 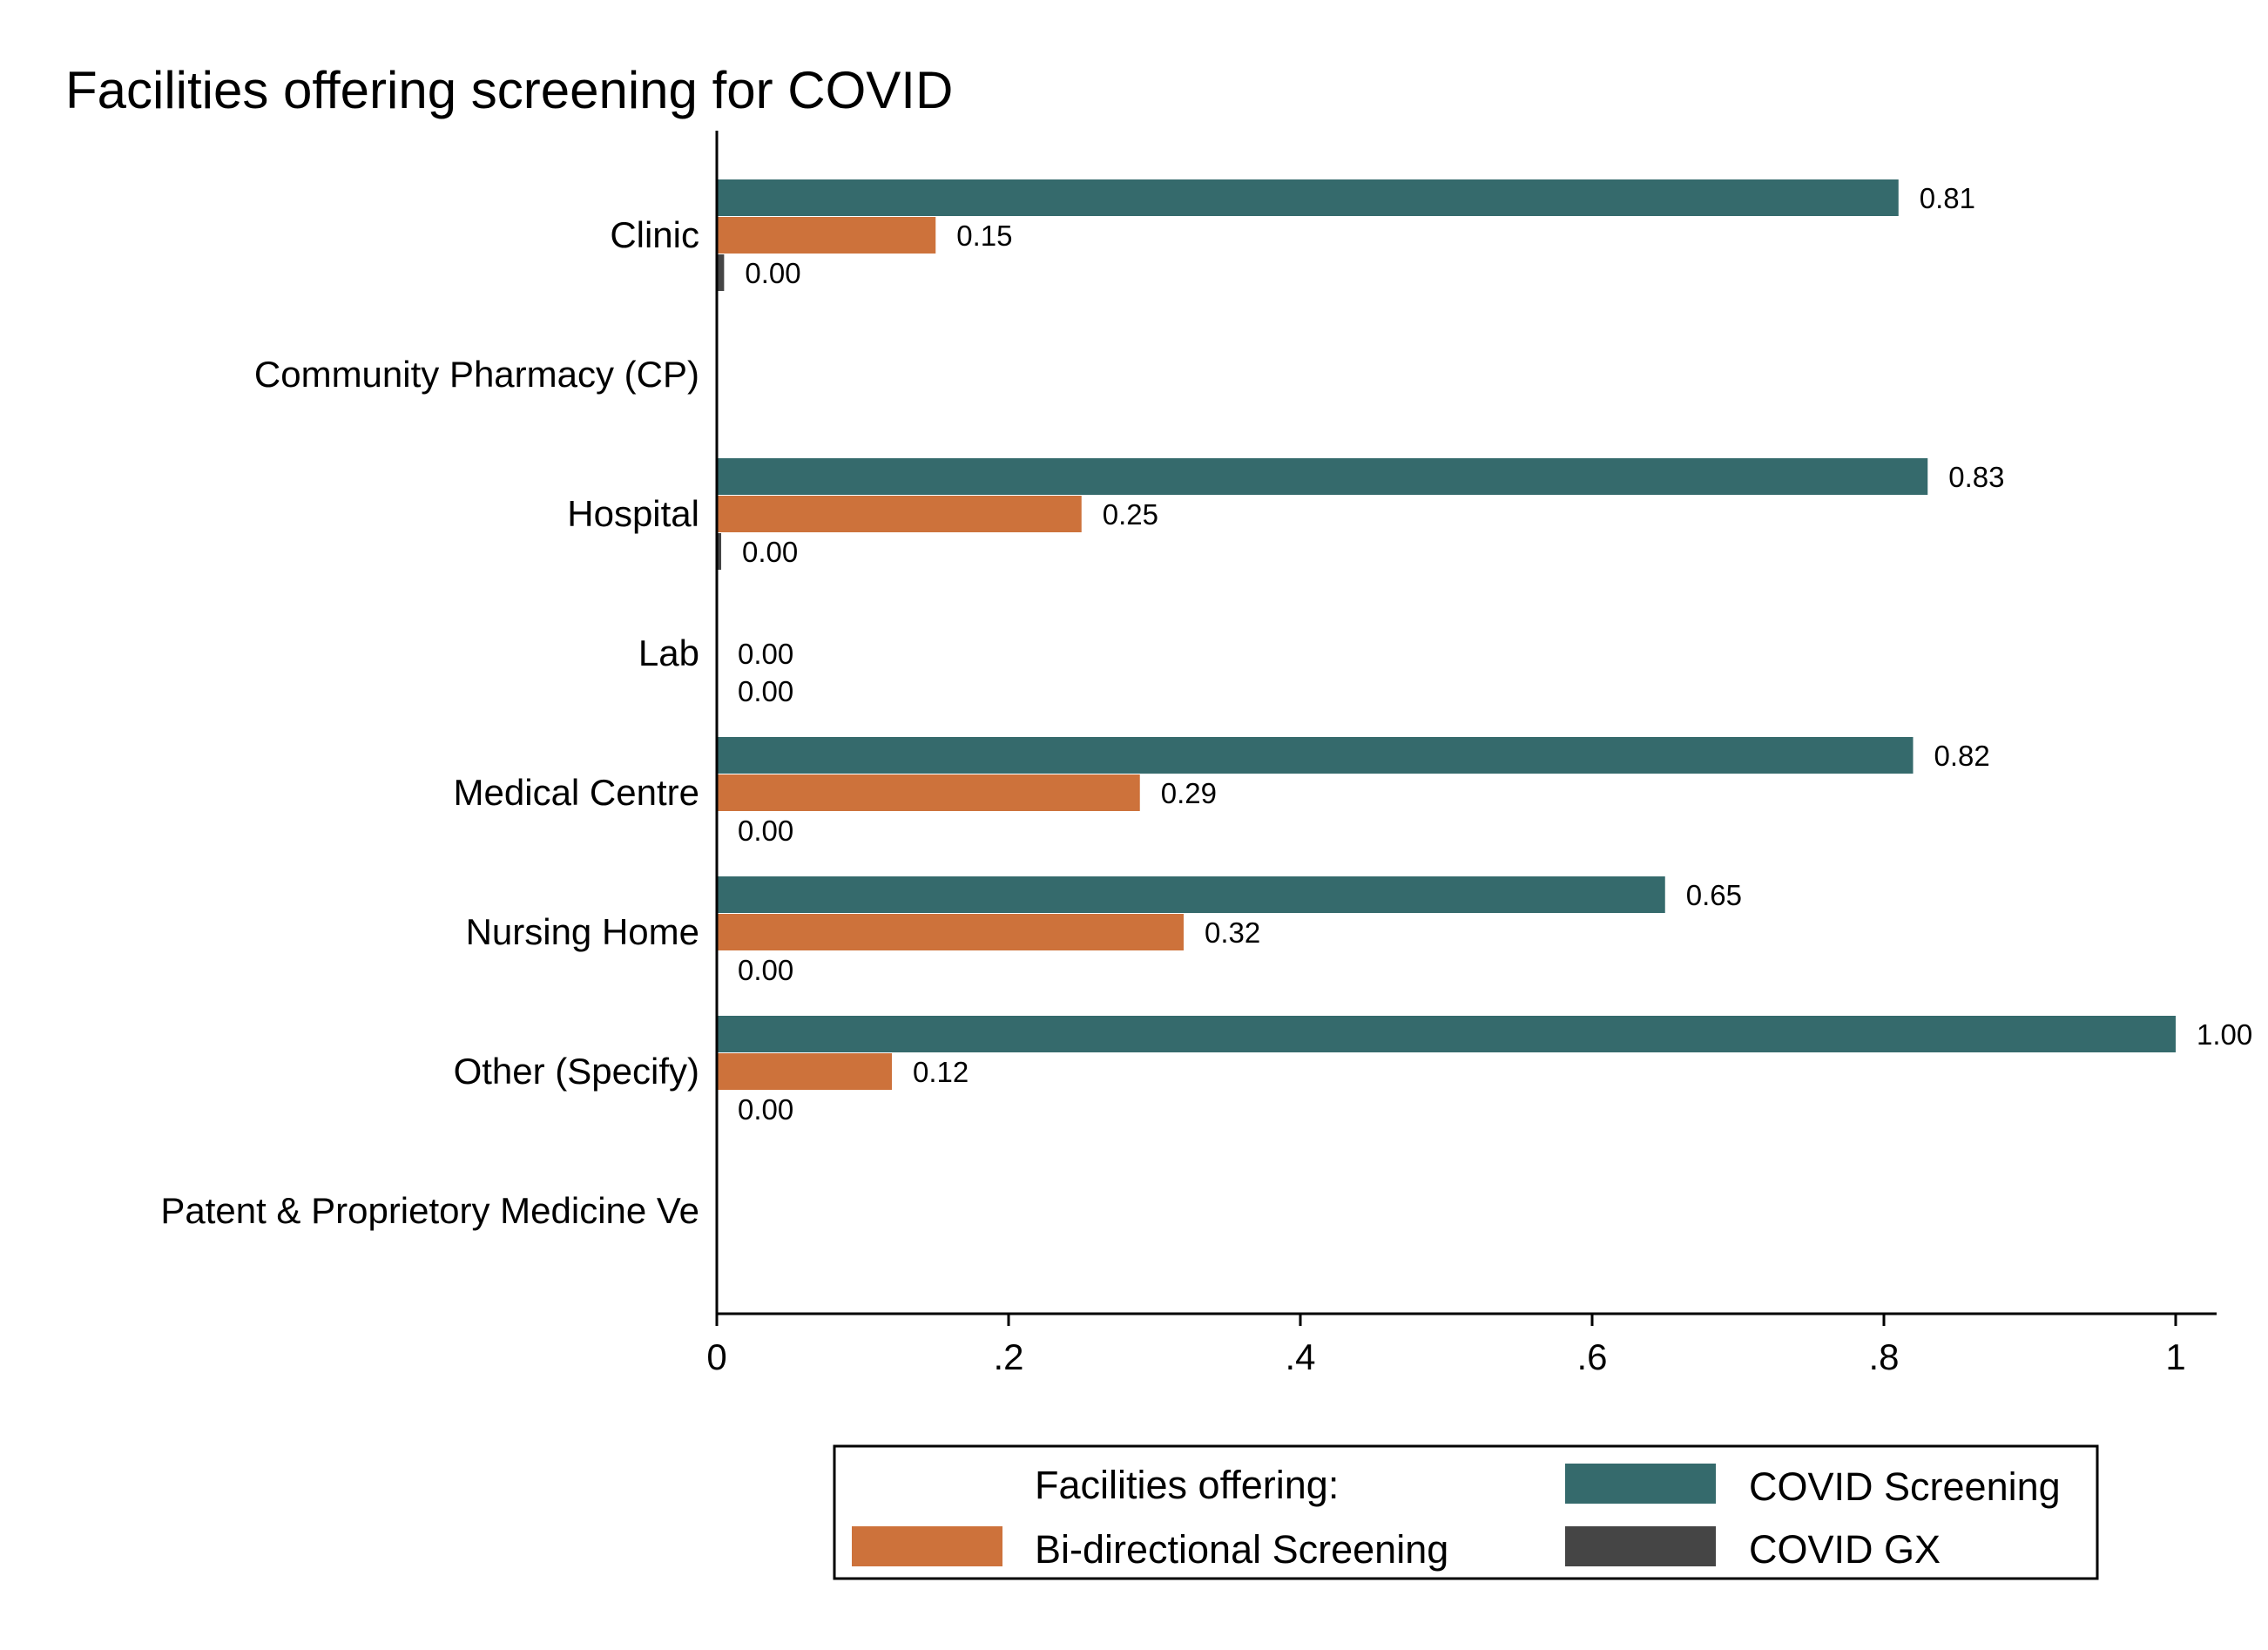 I want to click on category-label-hospital: Hospital, so click(x=633, y=513).